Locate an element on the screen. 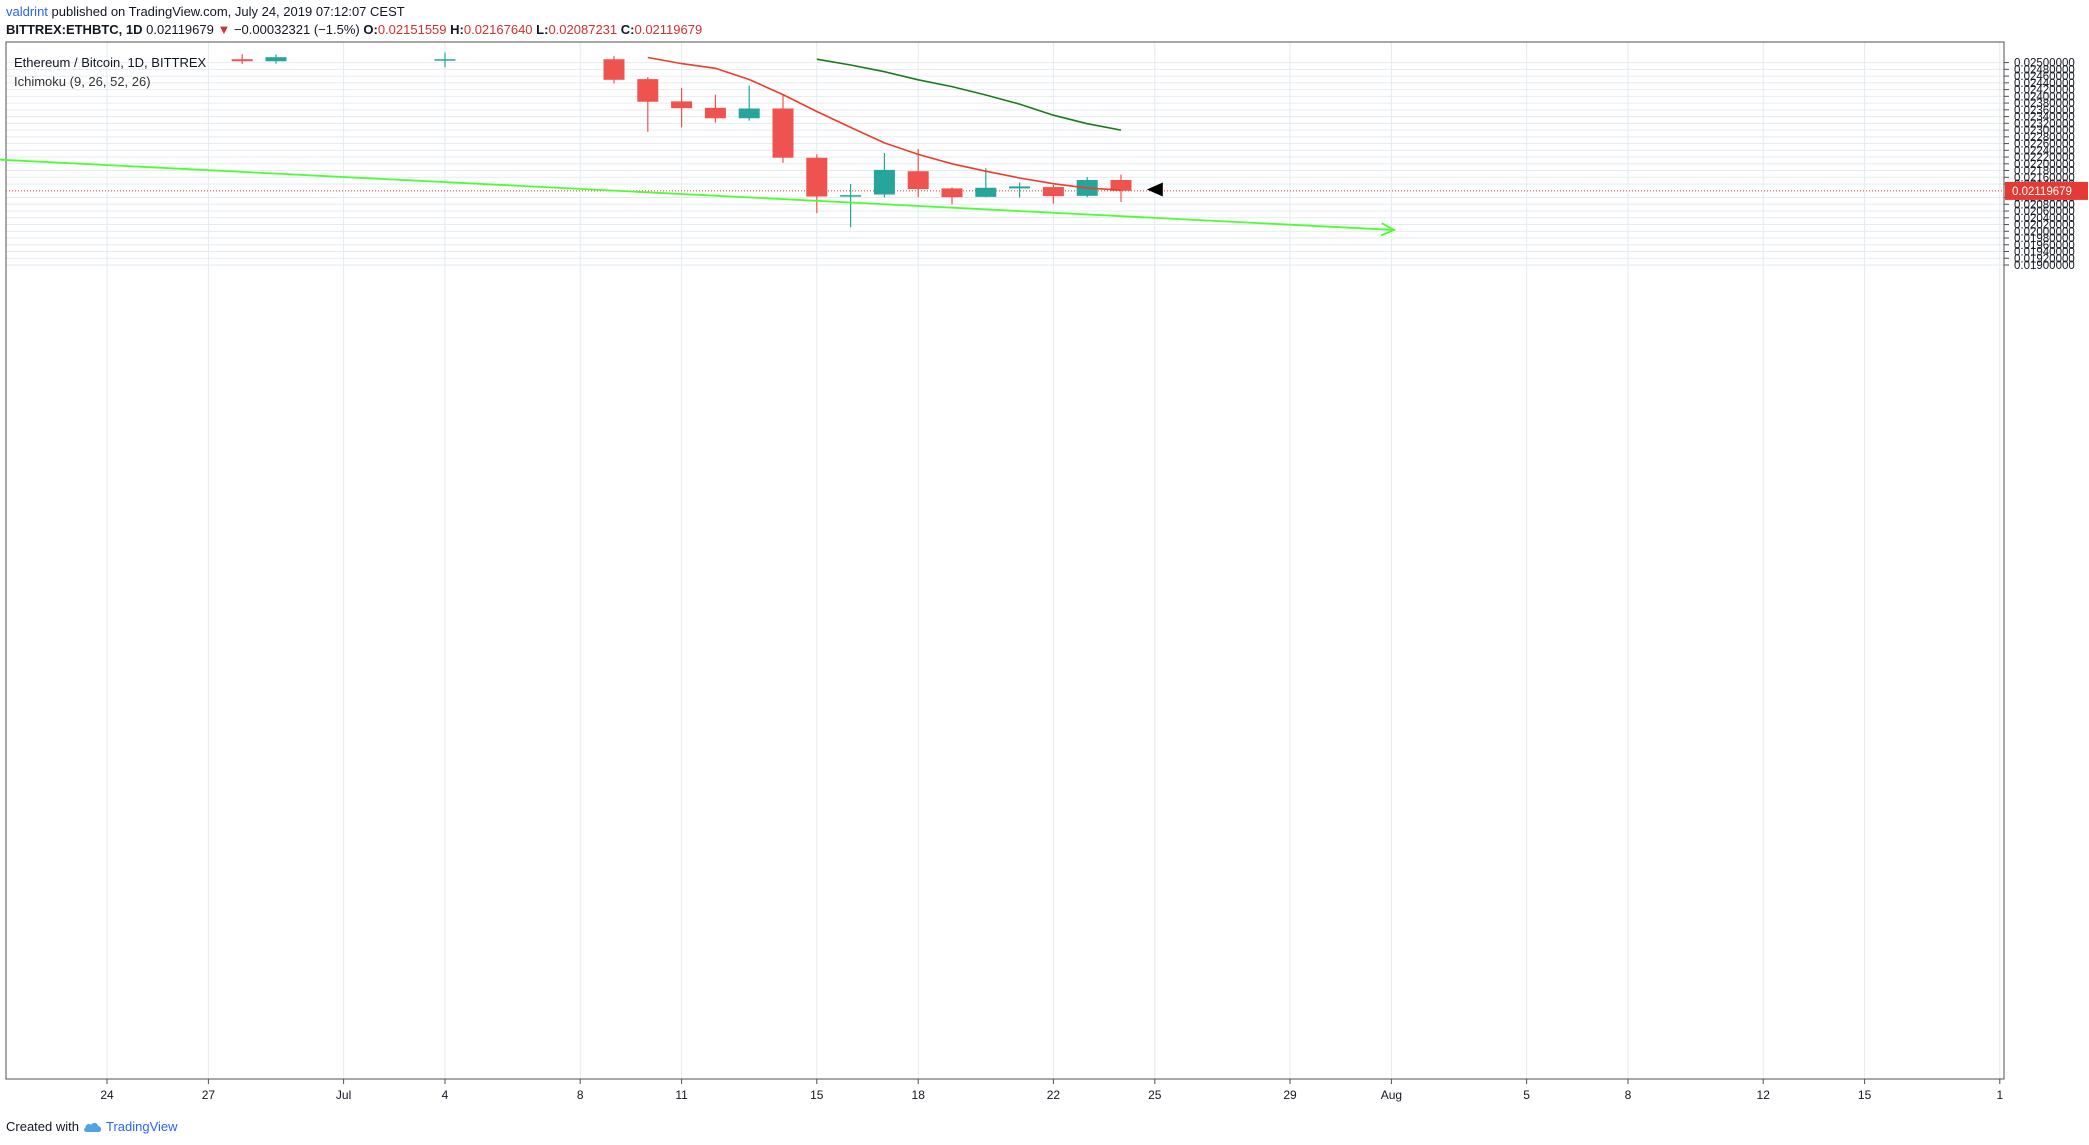  y-tick-label: 0.02260000 is located at coordinates (2044, 145).